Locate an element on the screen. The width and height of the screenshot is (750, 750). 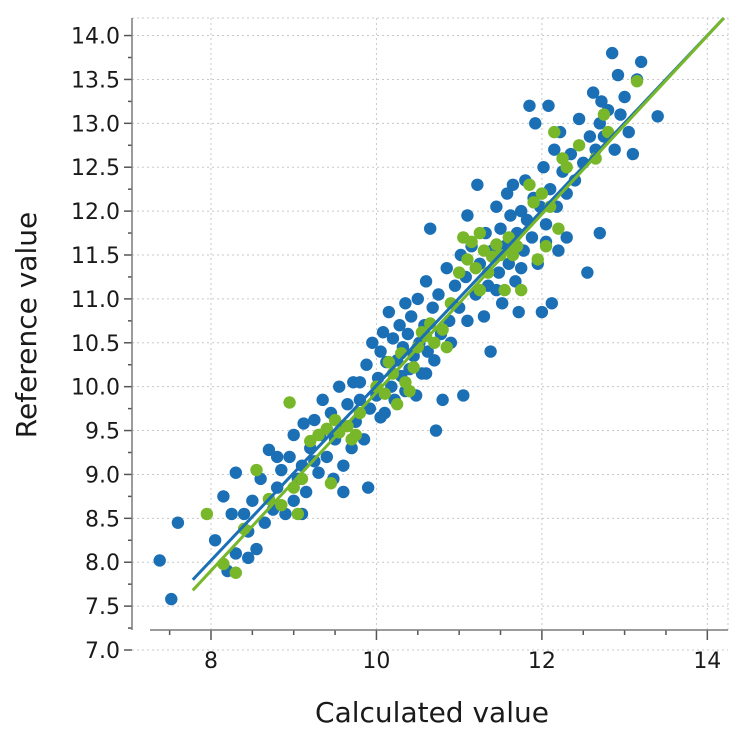
y-tick-label: 7.0 is located at coordinates (102, 651).